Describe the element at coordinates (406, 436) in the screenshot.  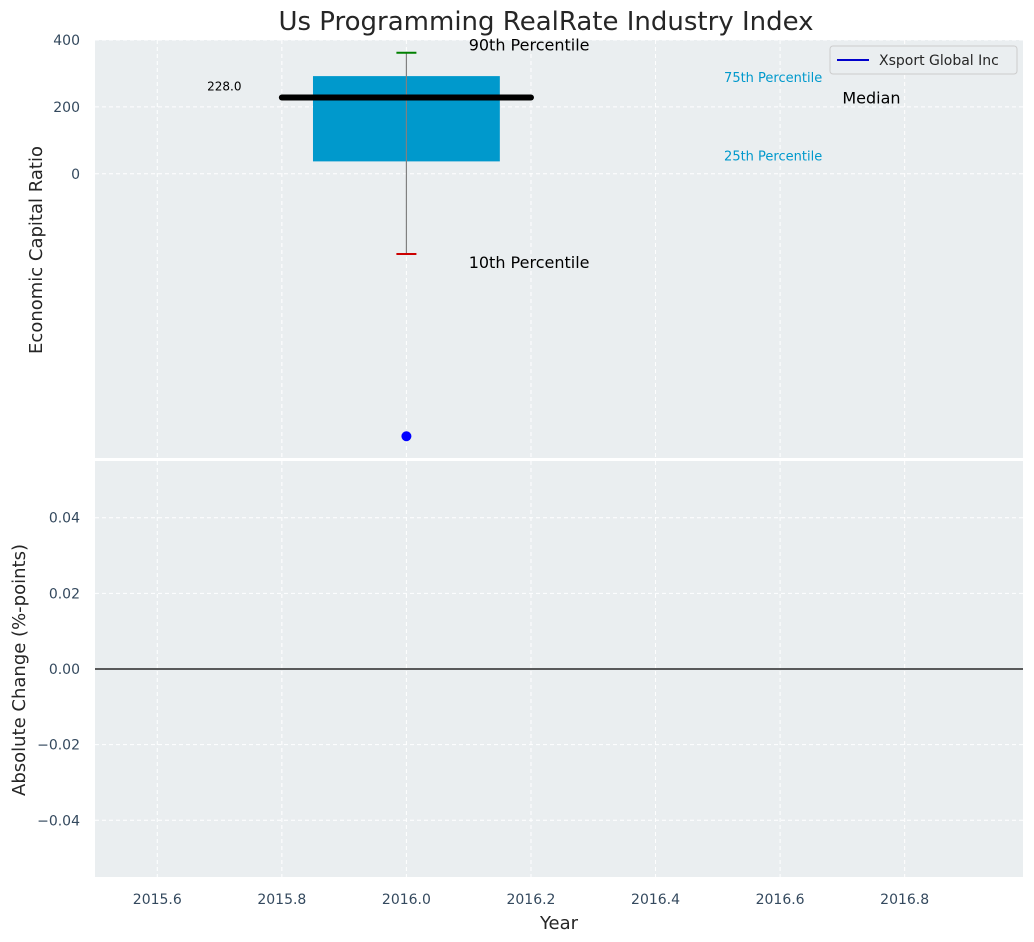
I see `company-point` at that location.